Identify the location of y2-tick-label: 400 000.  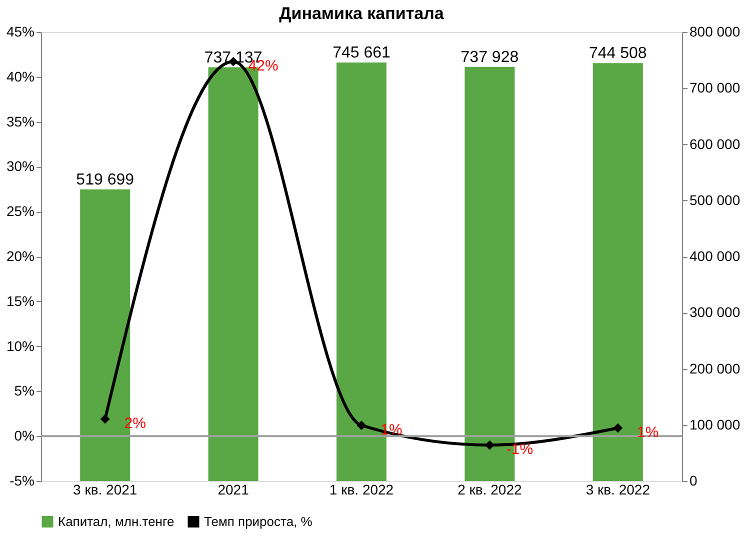
(715, 256).